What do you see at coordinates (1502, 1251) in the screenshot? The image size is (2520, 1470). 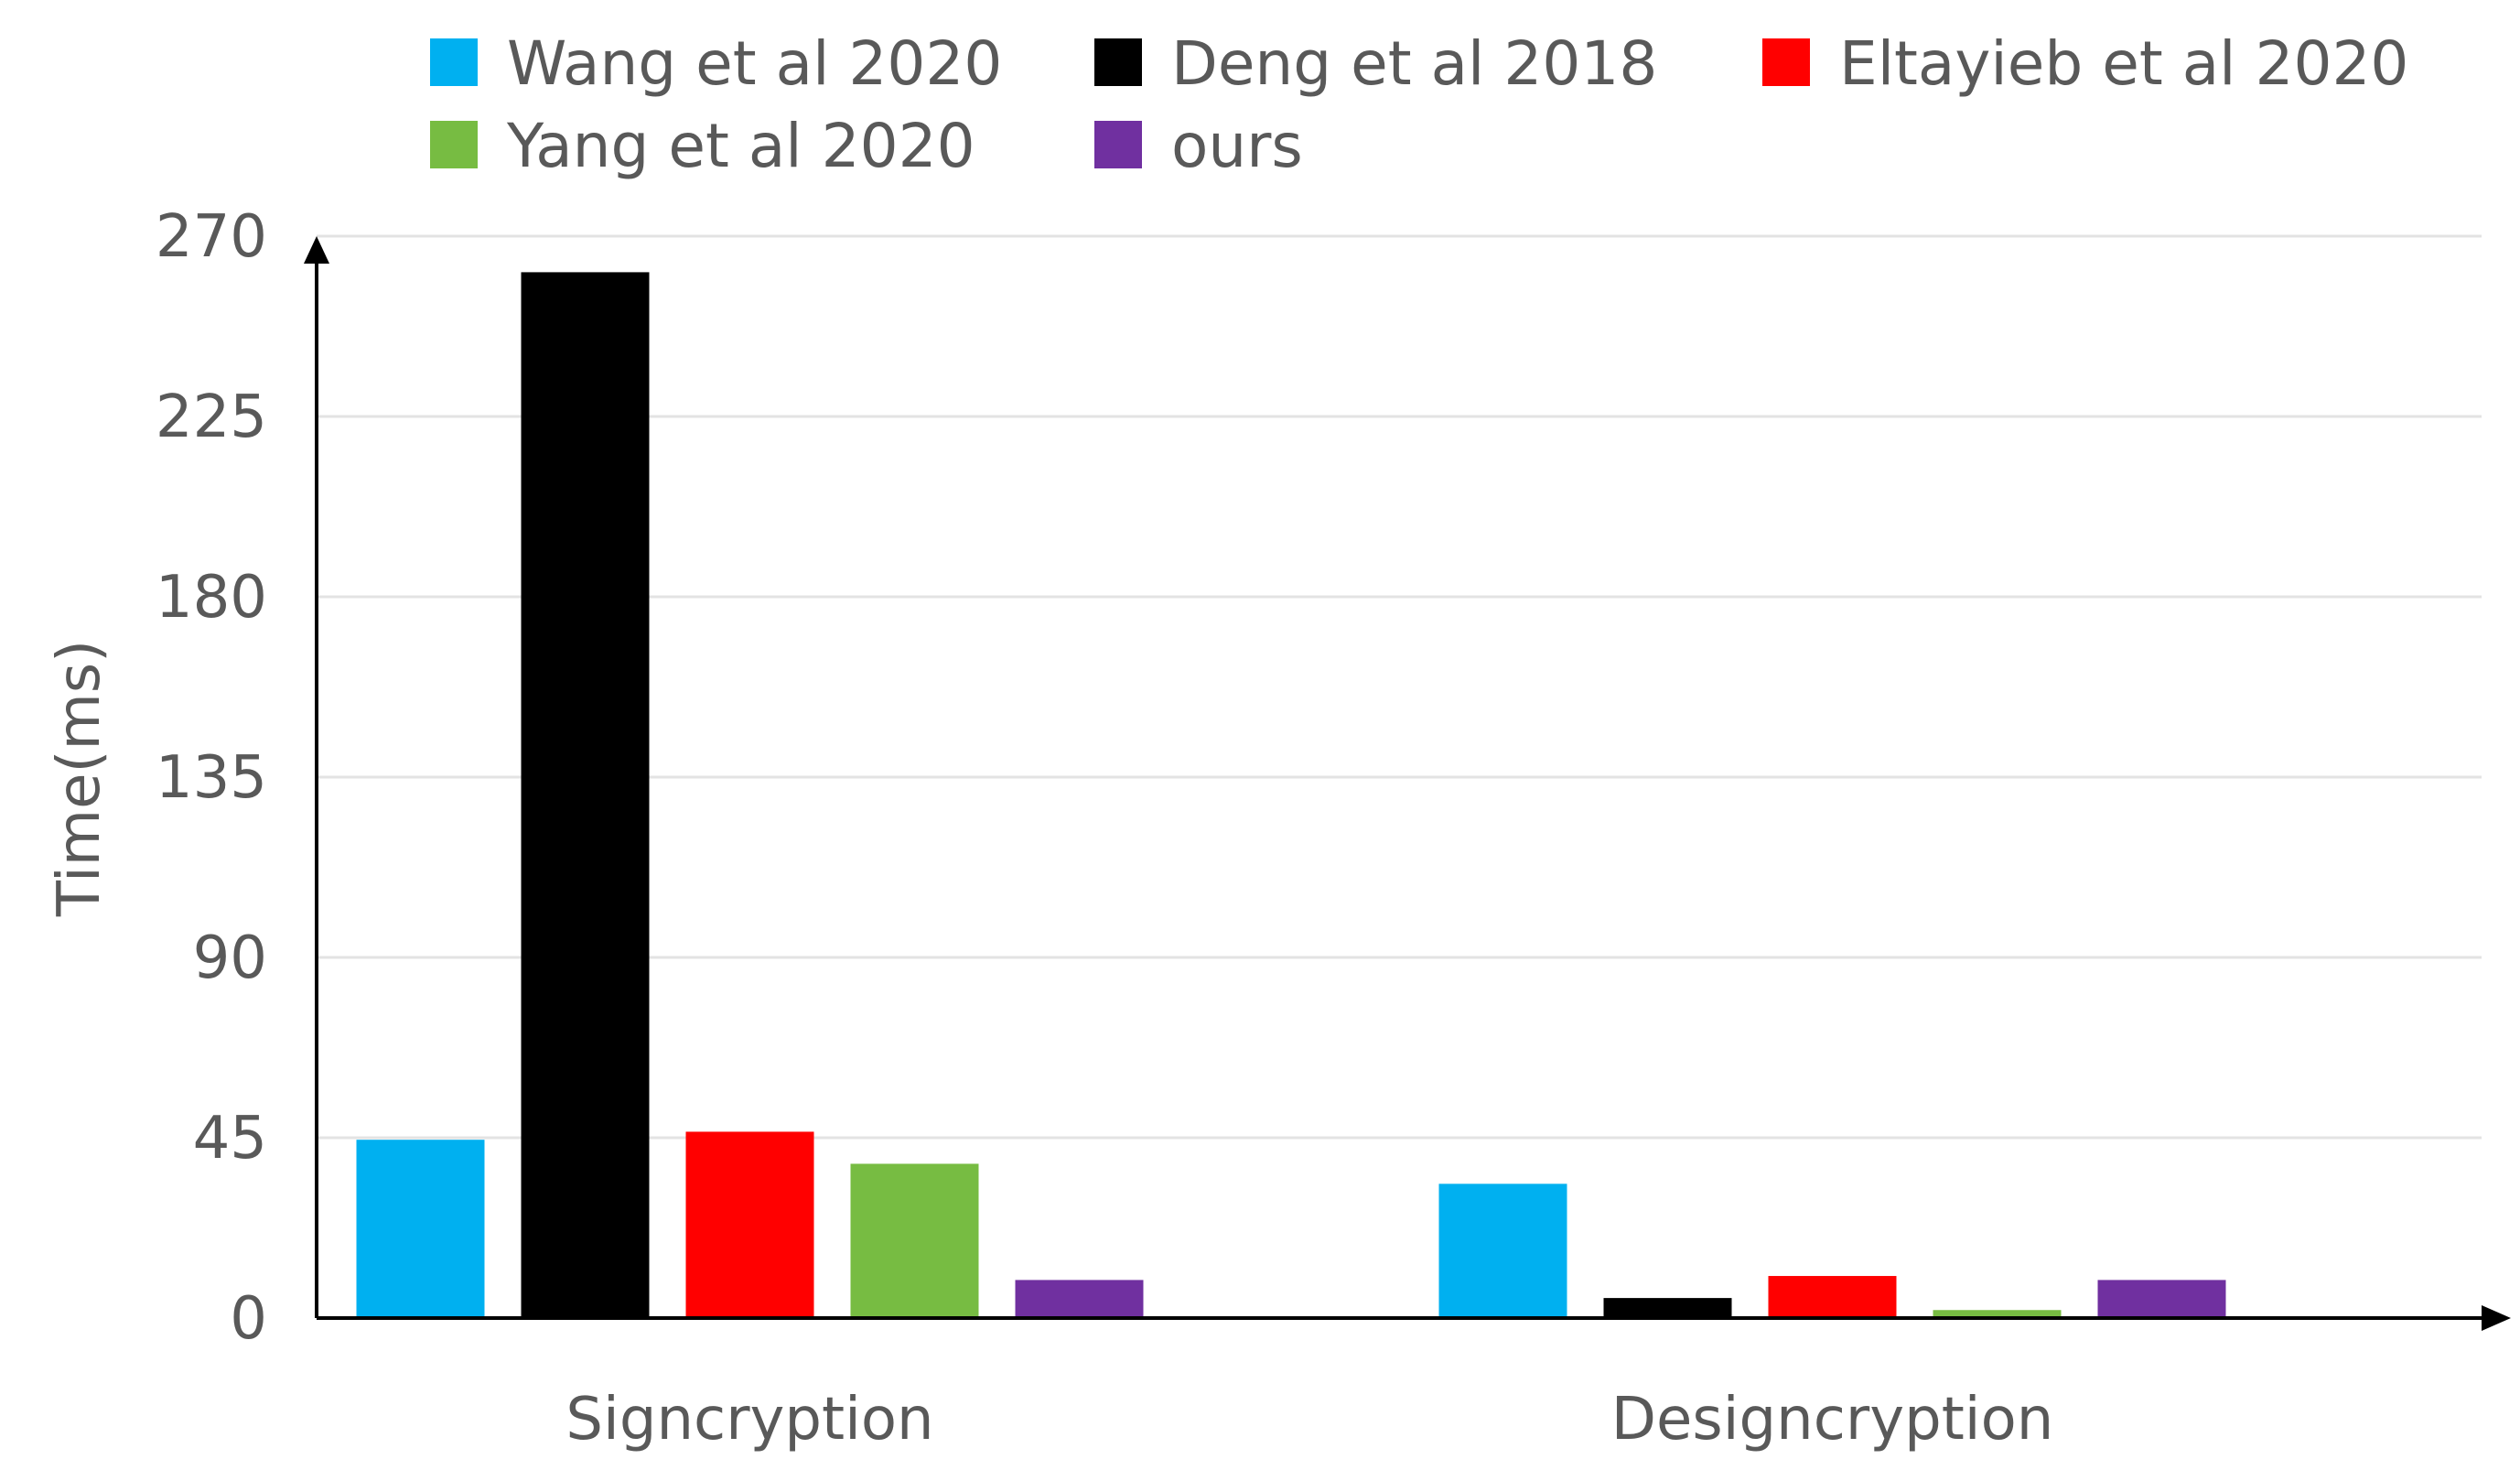 I see `bar-wang-et-al-2020-designcryption` at bounding box center [1502, 1251].